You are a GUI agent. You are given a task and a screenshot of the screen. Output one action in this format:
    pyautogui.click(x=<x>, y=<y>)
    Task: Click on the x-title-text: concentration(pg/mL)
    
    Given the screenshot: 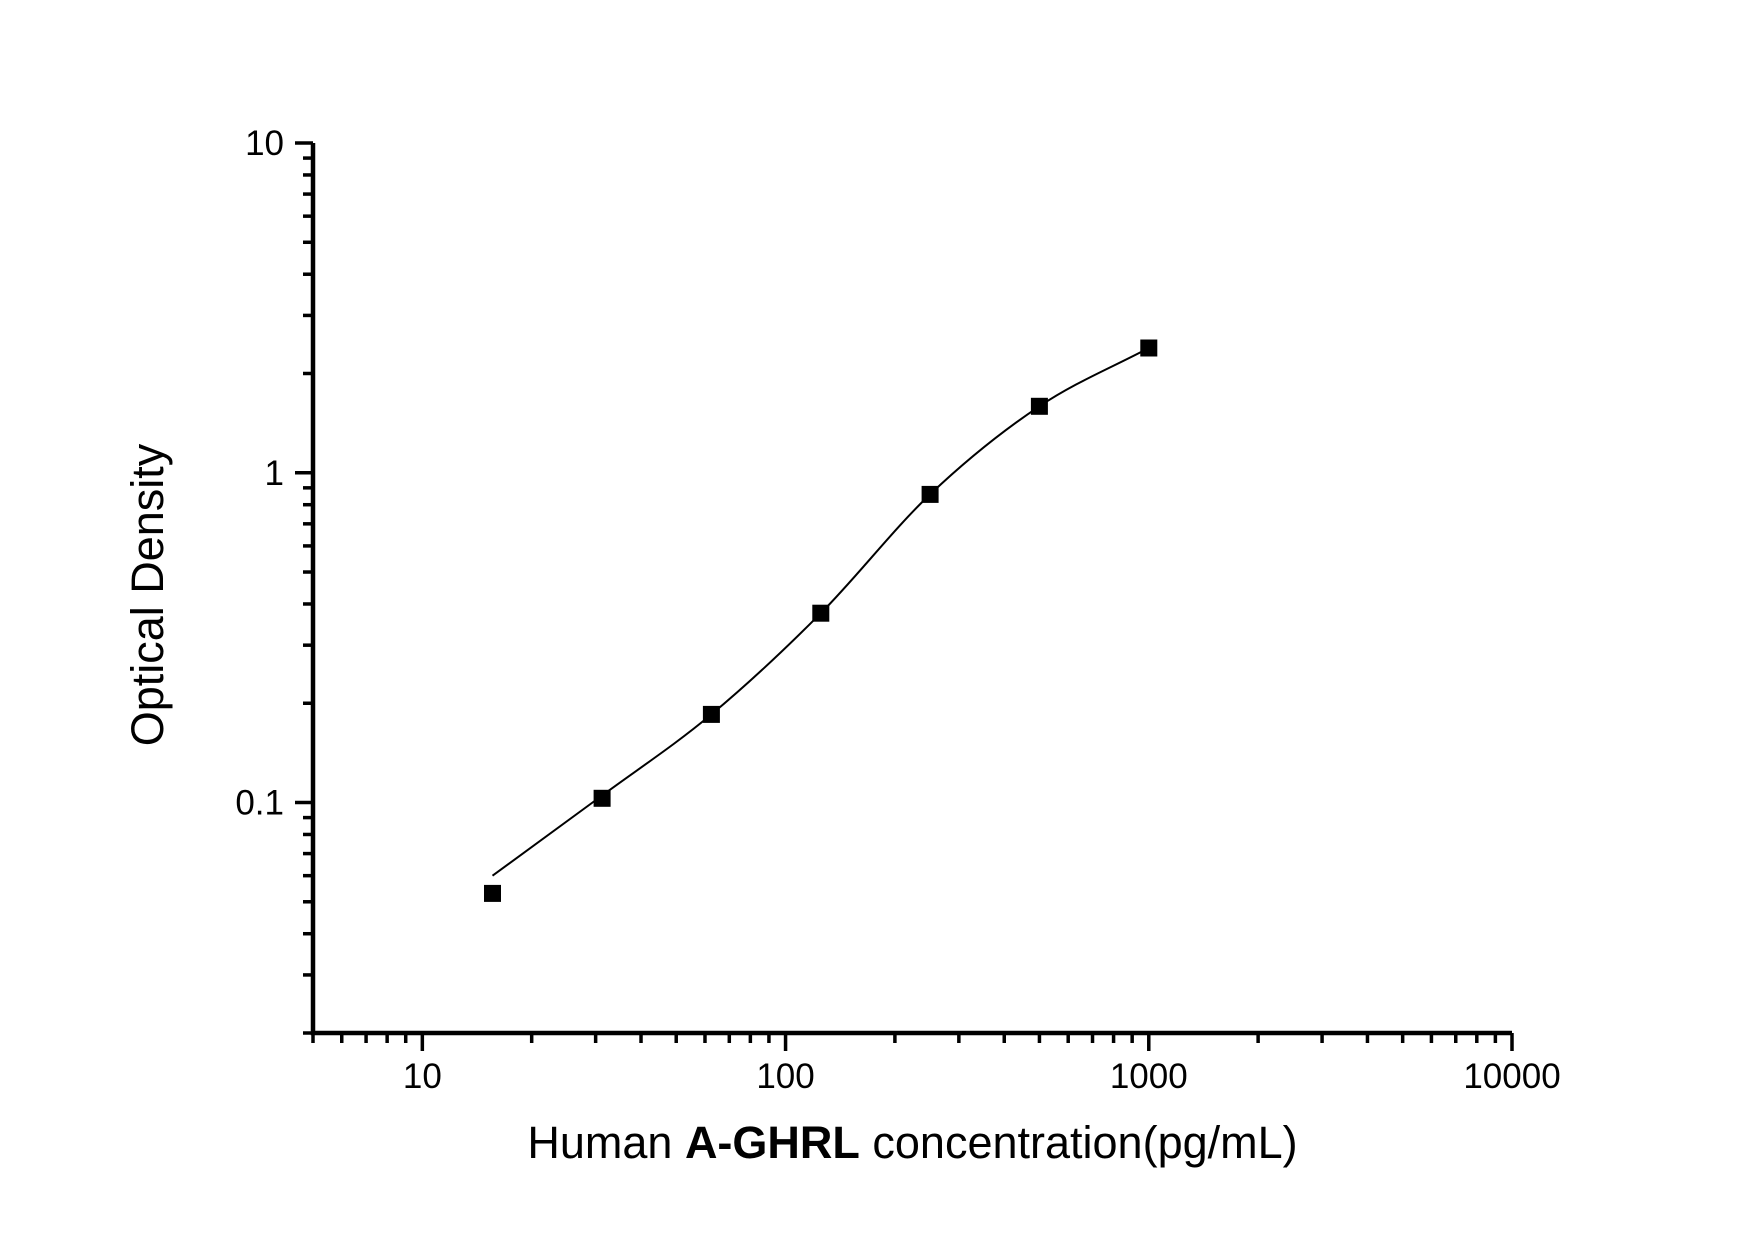 What is the action you would take?
    pyautogui.click(x=1079, y=1142)
    